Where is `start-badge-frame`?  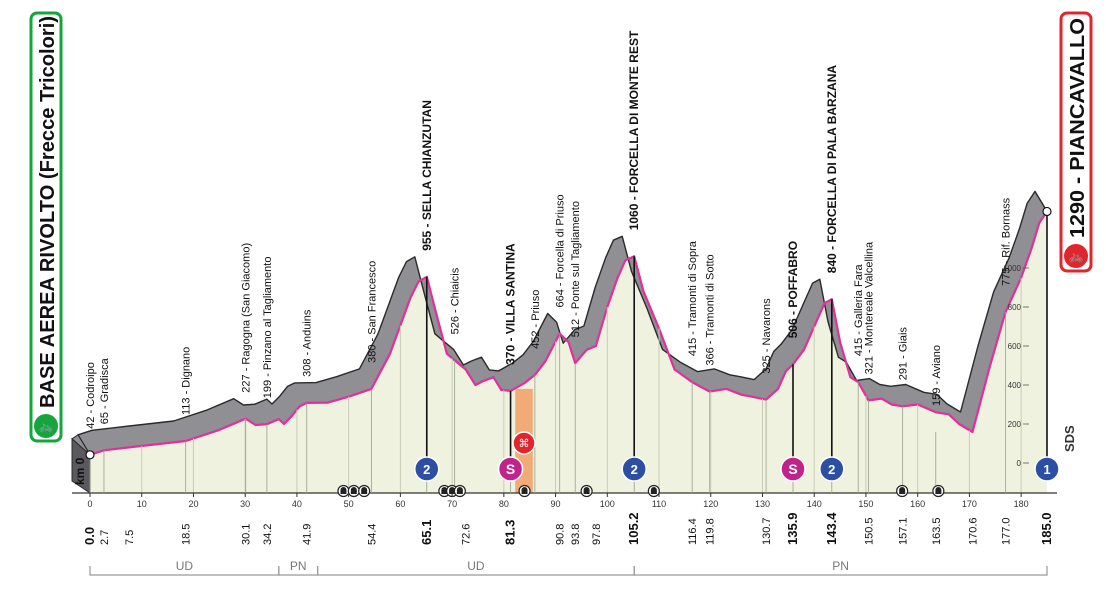 start-badge-frame is located at coordinates (46, 227).